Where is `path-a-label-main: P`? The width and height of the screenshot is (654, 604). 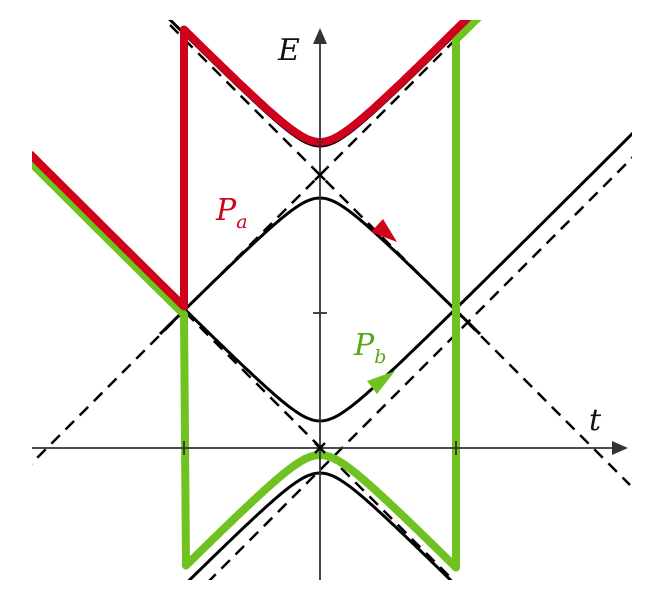 path-a-label-main: P is located at coordinates (226, 210).